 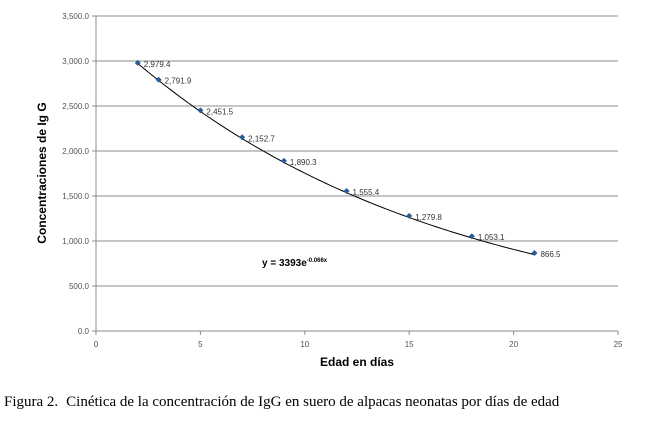 What do you see at coordinates (75, 151) in the screenshot?
I see `y-tick-label: 2,000.0` at bounding box center [75, 151].